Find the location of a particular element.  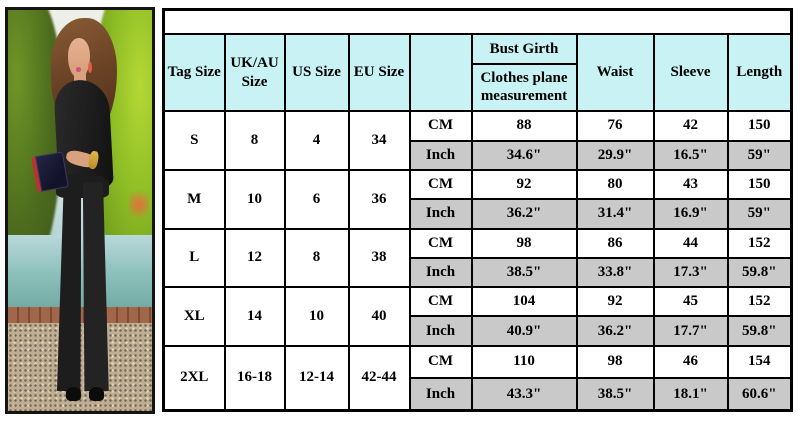

table-row: S 8 4 34 CM 88 76 42 150 is located at coordinates (477, 140).